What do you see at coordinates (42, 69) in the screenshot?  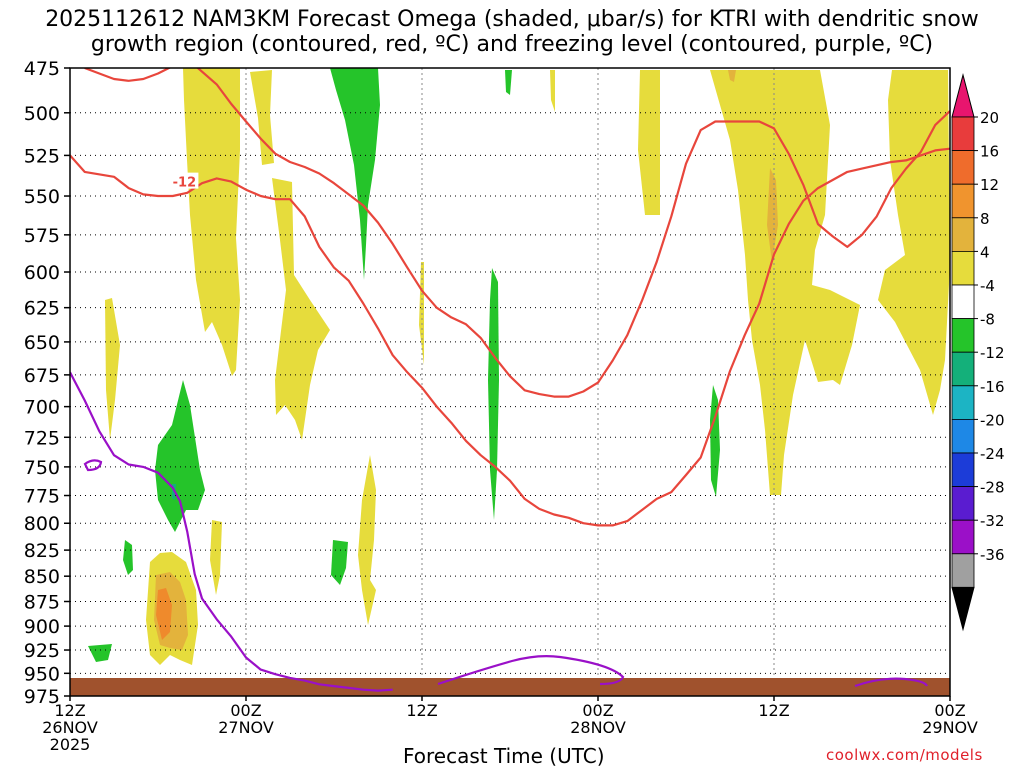 I see `y-tick-label: 475` at bounding box center [42, 69].